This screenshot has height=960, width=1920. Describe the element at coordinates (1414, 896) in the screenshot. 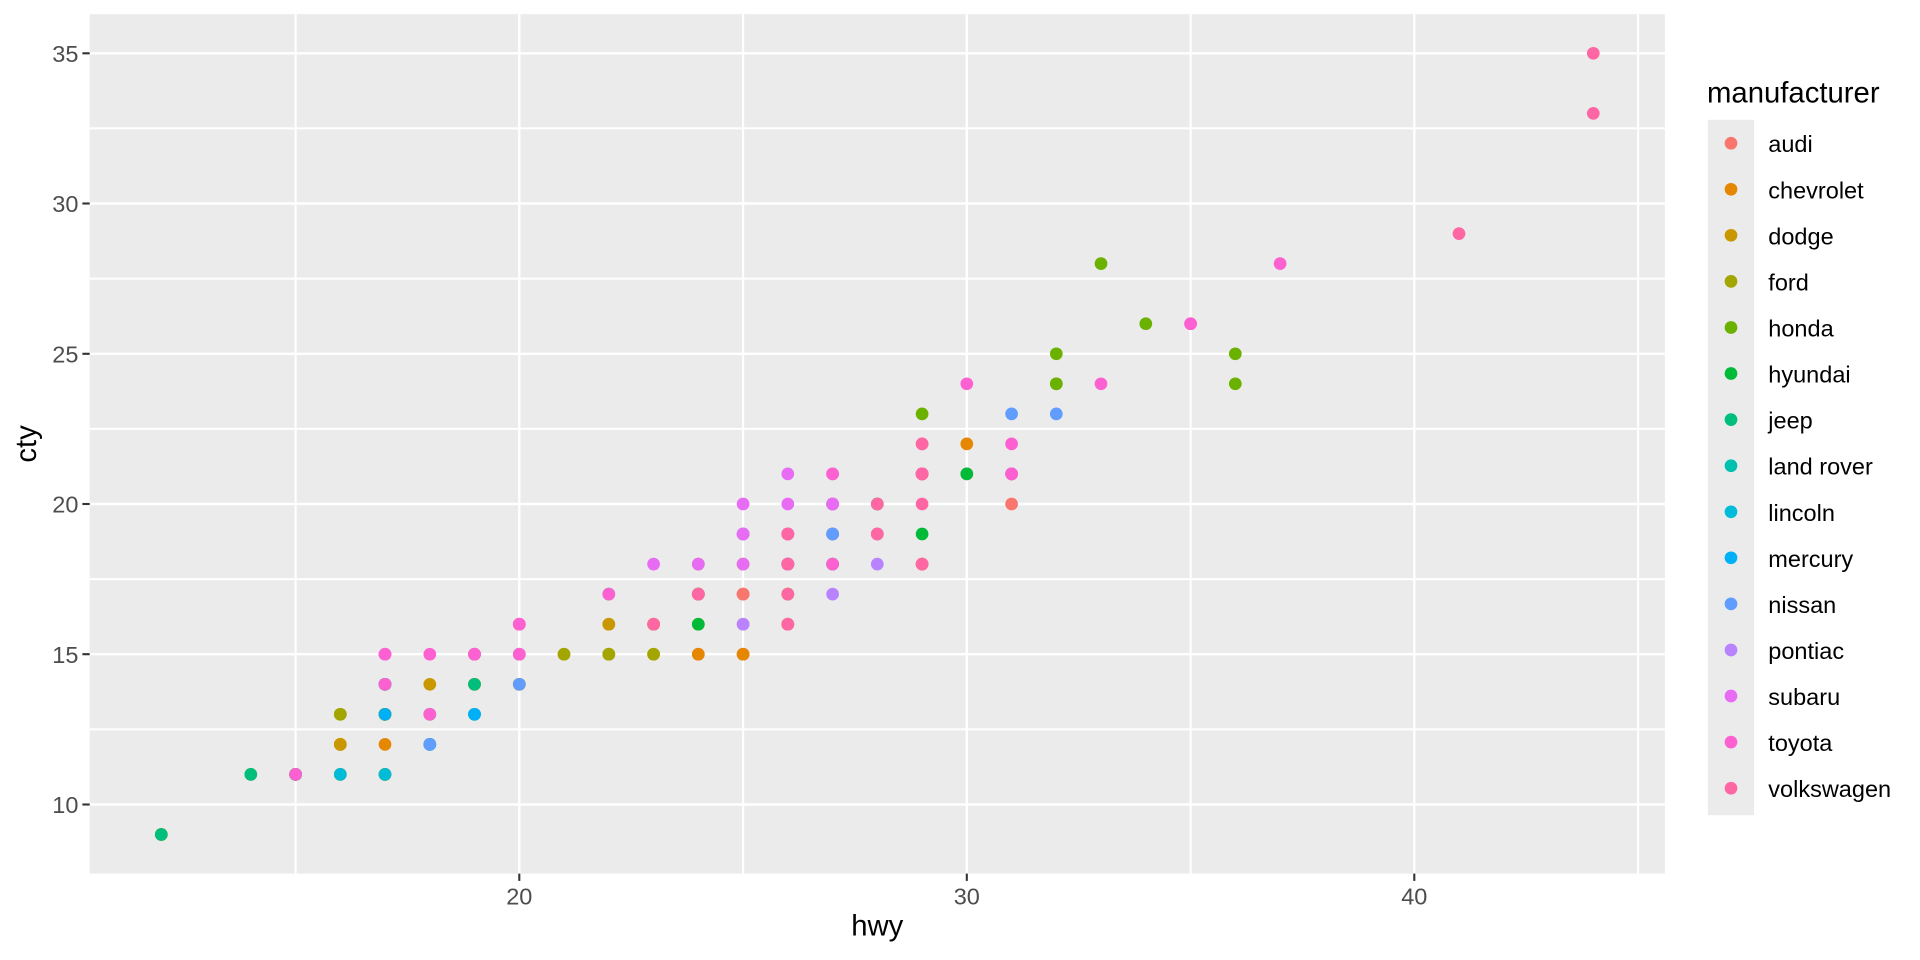

I see `svg-text: 40` at that location.